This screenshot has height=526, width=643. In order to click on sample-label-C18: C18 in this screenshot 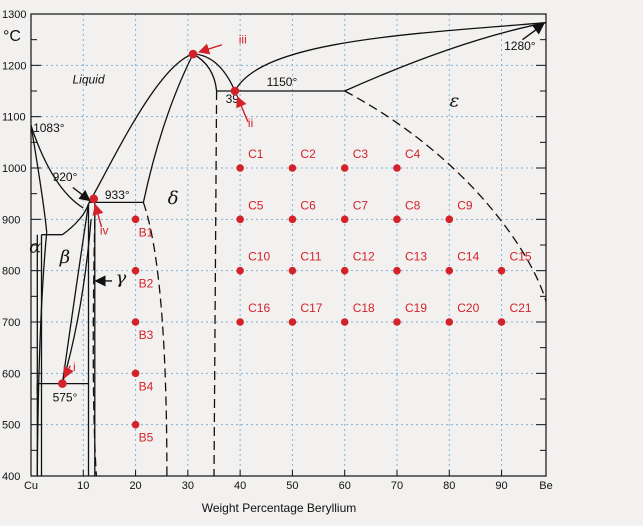, I will do `click(364, 308)`.